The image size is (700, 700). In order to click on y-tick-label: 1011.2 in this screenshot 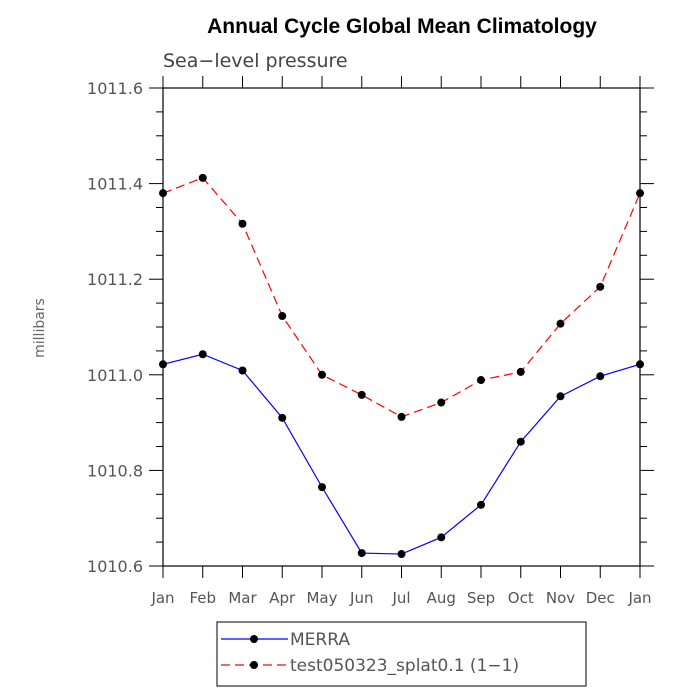, I will do `click(115, 279)`.